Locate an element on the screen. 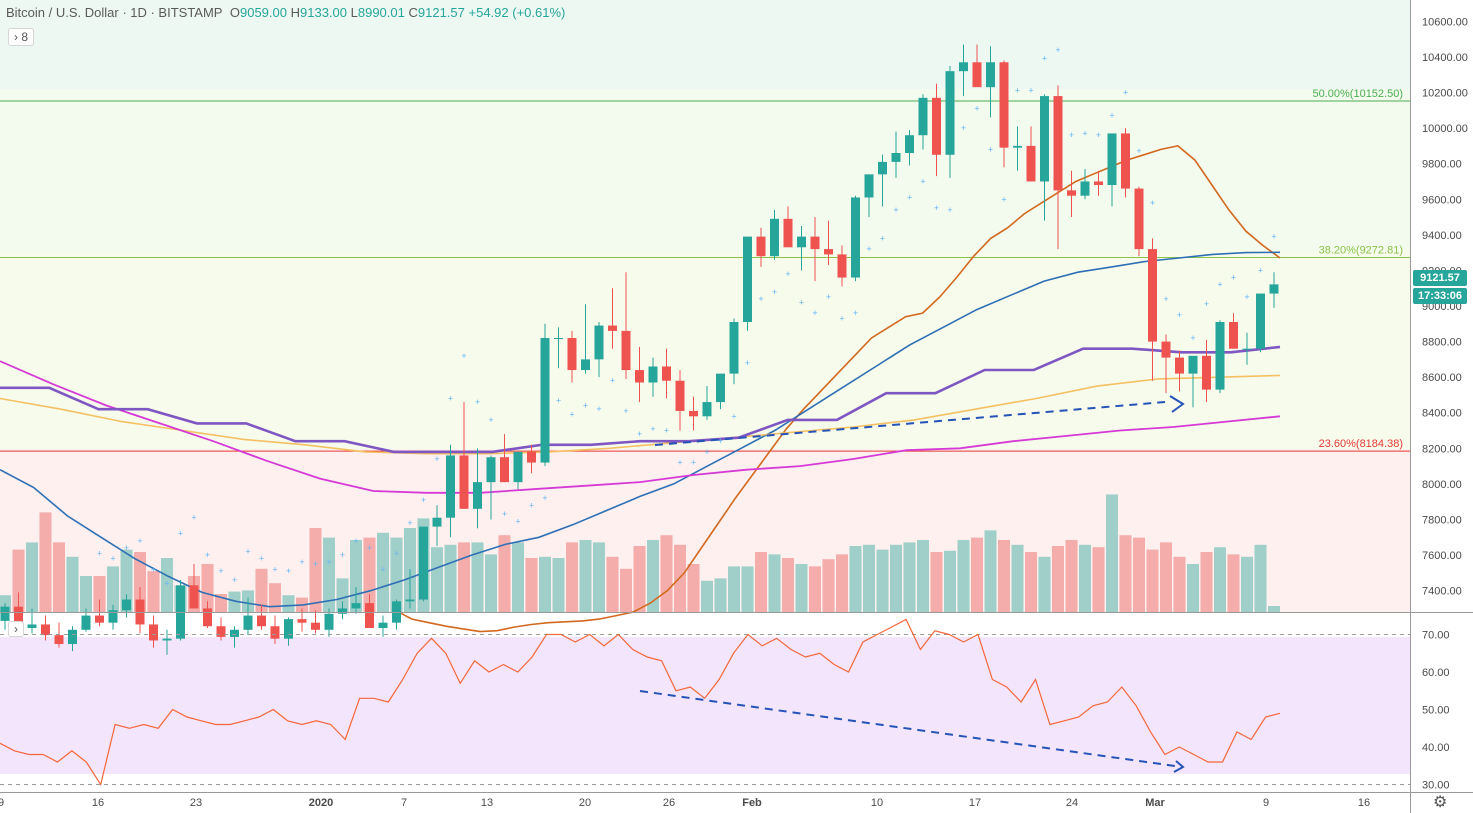  price-tick-label: 8200.00 is located at coordinates (1442, 449).